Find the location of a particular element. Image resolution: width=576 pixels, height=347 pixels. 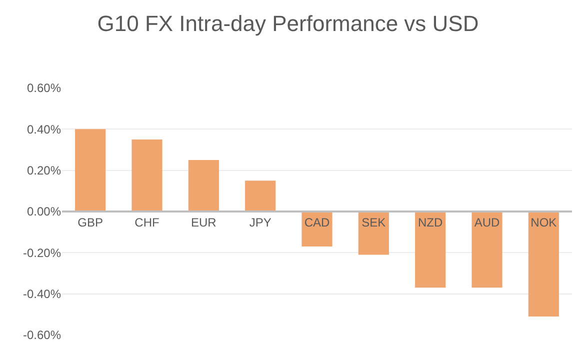

x-tick-label: EUR is located at coordinates (204, 223).